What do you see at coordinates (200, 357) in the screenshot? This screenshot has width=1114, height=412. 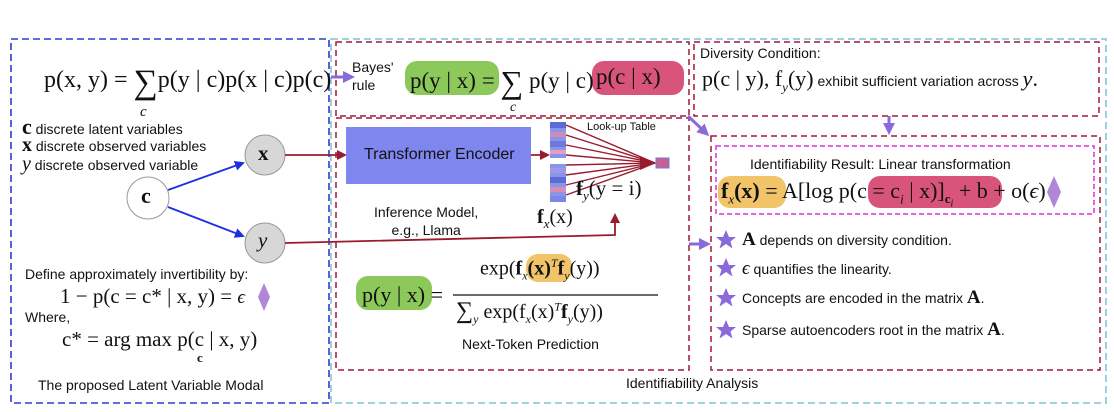 I see `argmax-sub: c` at bounding box center [200, 357].